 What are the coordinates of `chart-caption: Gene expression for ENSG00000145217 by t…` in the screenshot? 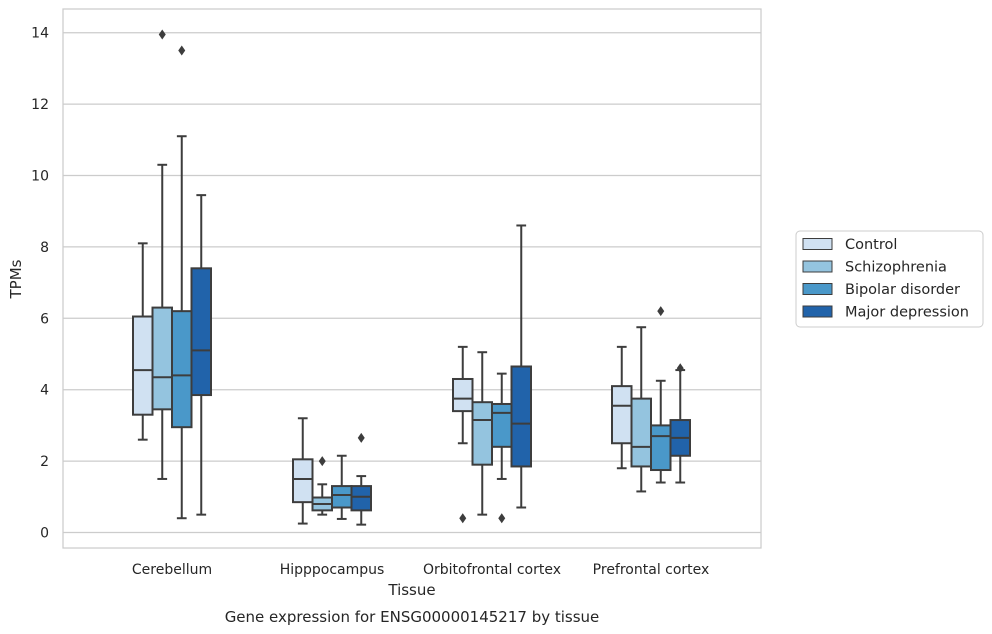 It's located at (412, 617).